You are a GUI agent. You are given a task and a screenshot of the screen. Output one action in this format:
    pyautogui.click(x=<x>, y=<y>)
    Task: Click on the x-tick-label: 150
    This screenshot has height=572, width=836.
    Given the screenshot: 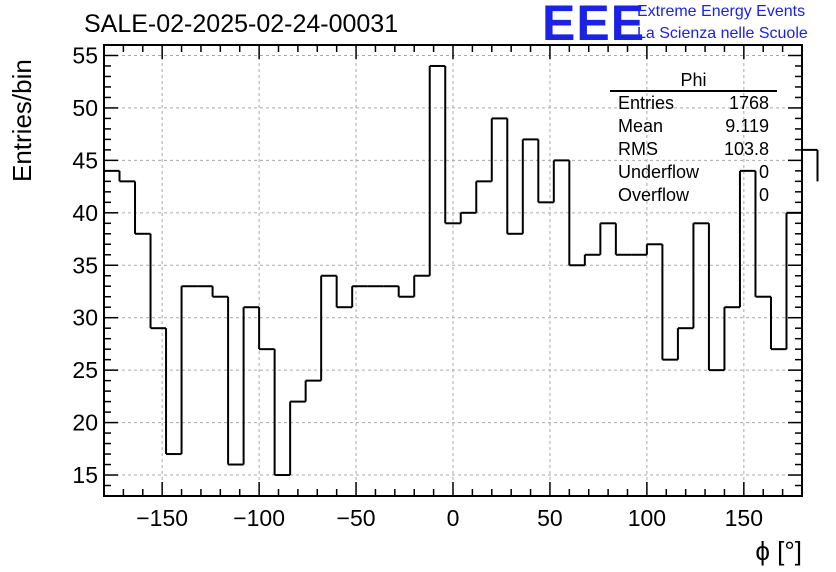 What is the action you would take?
    pyautogui.click(x=744, y=518)
    